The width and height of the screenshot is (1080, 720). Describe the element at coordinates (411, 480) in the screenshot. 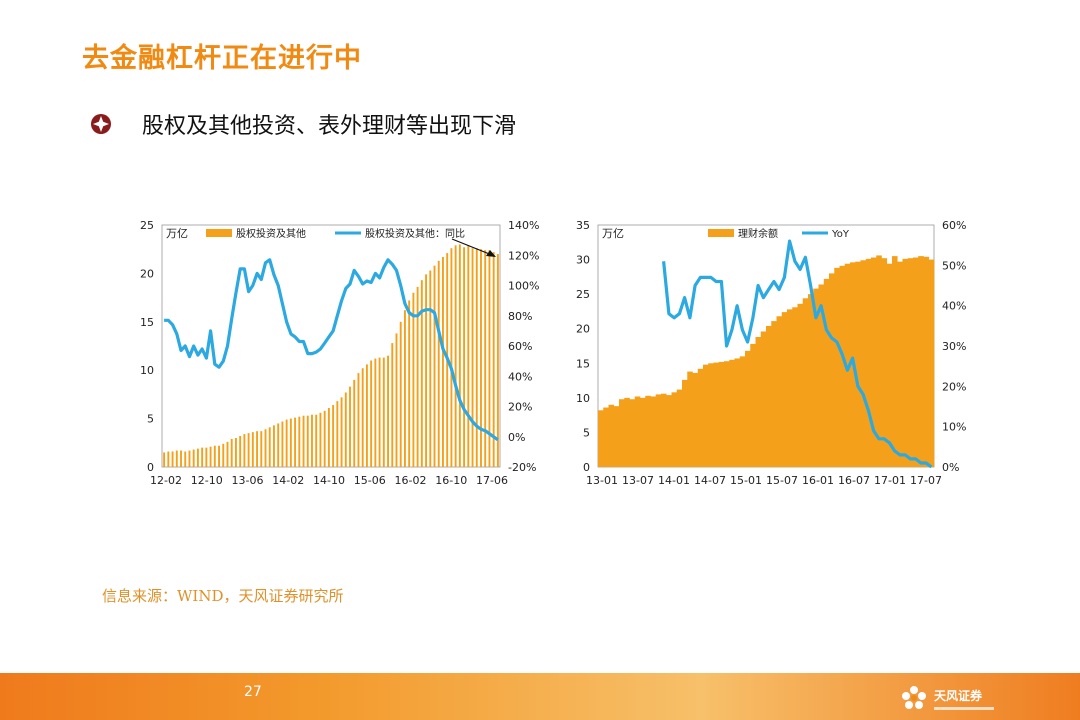

I see `x-tick-label: 16-02` at that location.